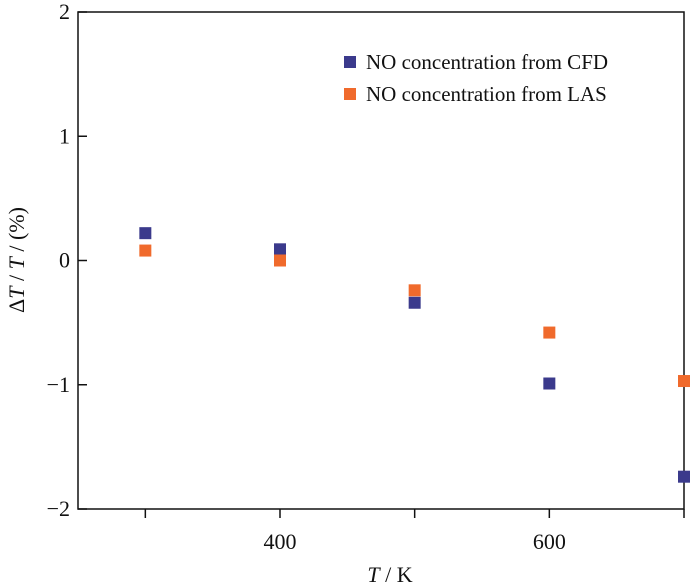  I want to click on y-axis: −2 −1 0 1 2, so click(67, 260).